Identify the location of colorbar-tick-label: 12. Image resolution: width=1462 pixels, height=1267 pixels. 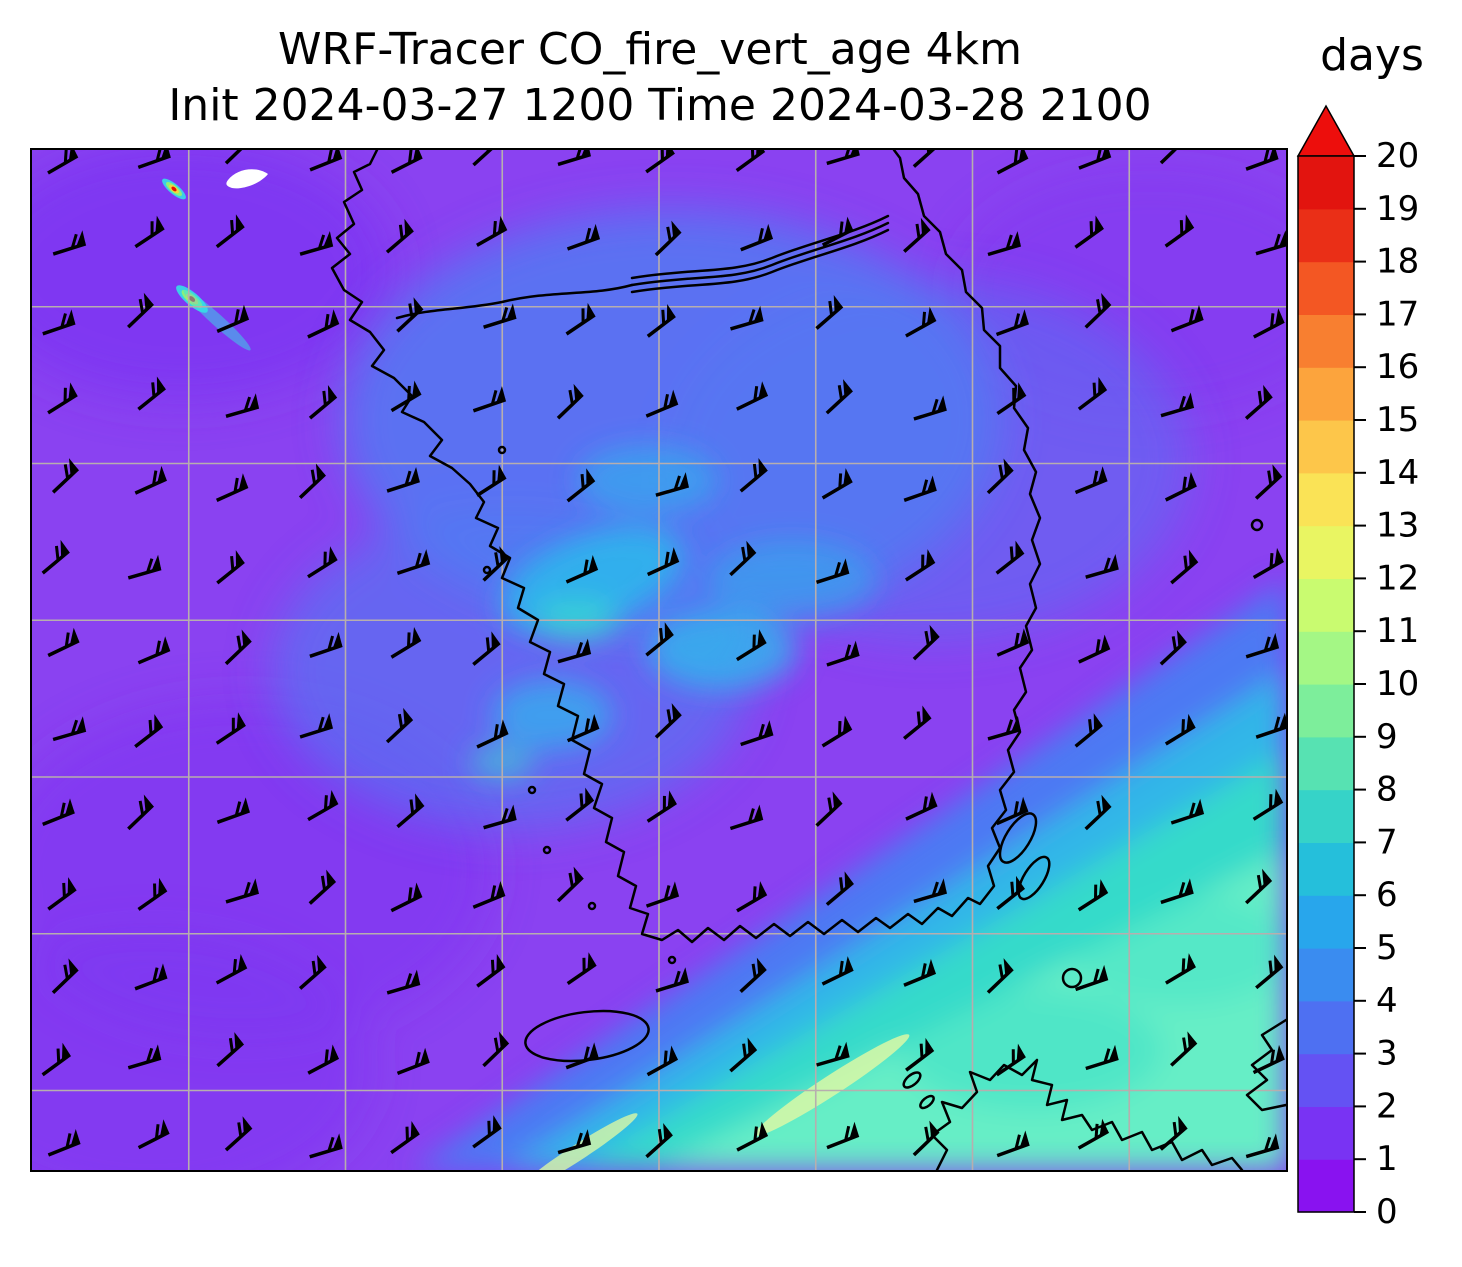
(1397, 578).